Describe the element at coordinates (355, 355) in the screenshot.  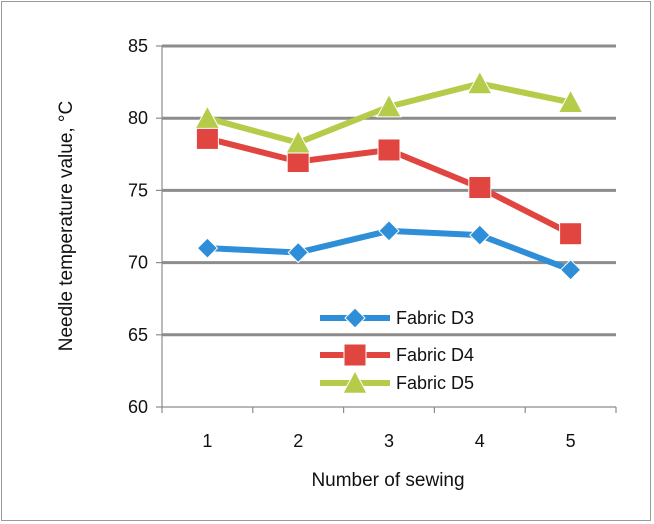
I see `legend-marker-fabric-d4` at that location.